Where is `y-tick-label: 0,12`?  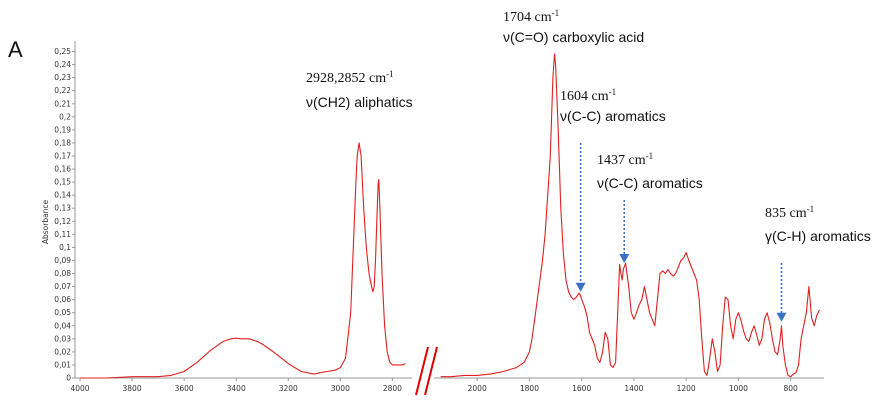
y-tick-label: 0,12 is located at coordinates (62, 221).